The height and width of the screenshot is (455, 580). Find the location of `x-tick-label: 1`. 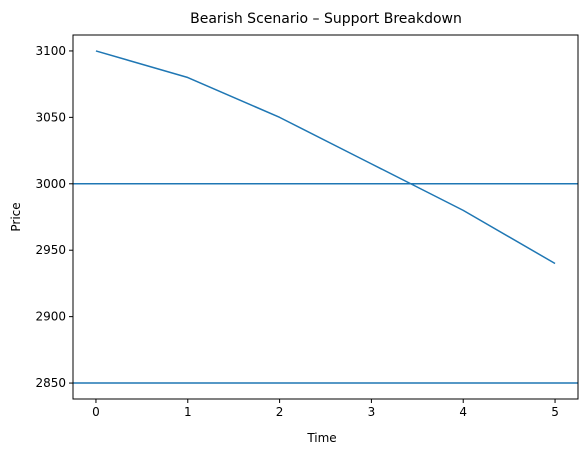

x-tick-label: 1 is located at coordinates (188, 412).